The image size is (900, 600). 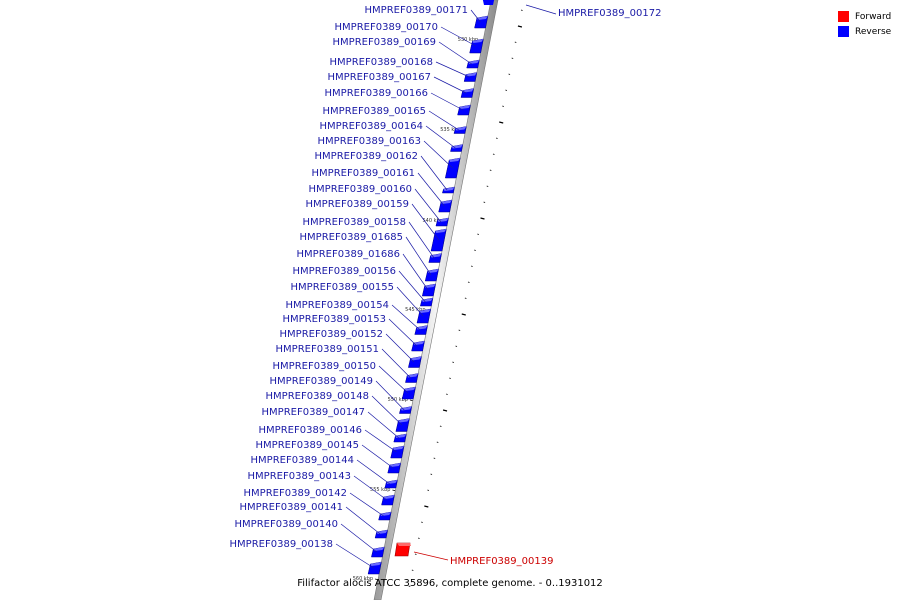 I want to click on gene-label: HMPREF0389_00145, so click(x=307, y=445).